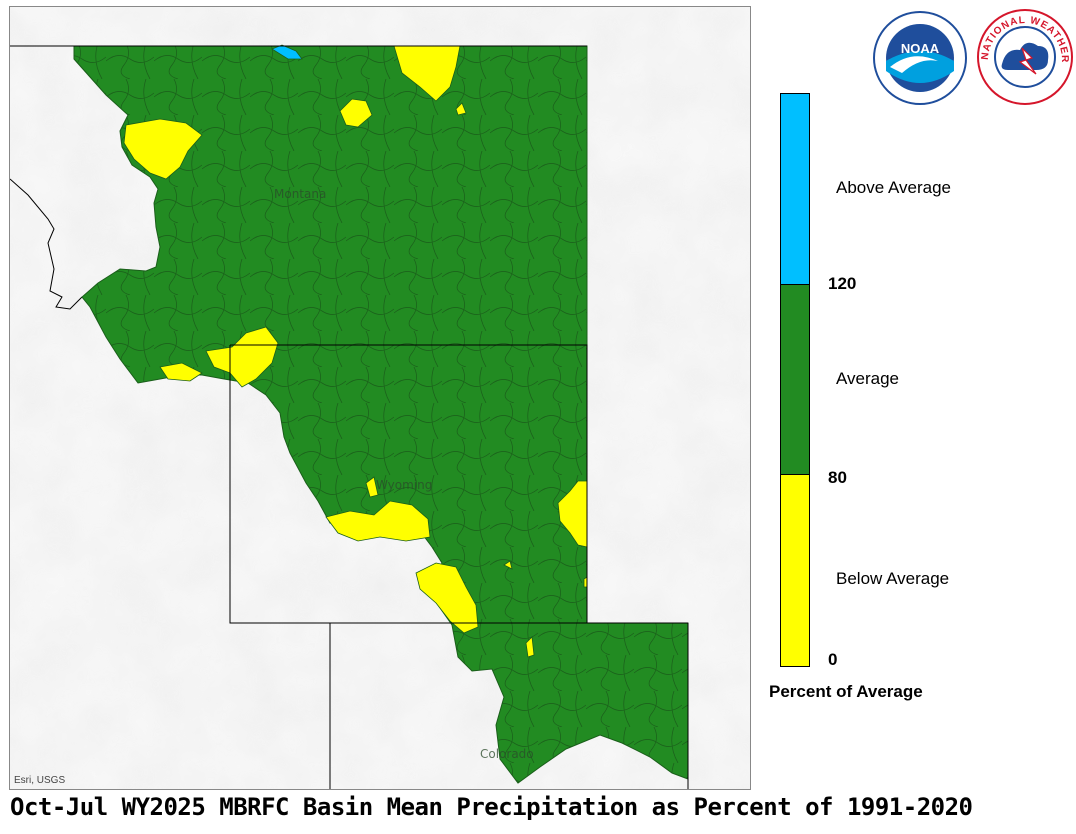  I want to click on legend-above-average-swatch, so click(795, 189).